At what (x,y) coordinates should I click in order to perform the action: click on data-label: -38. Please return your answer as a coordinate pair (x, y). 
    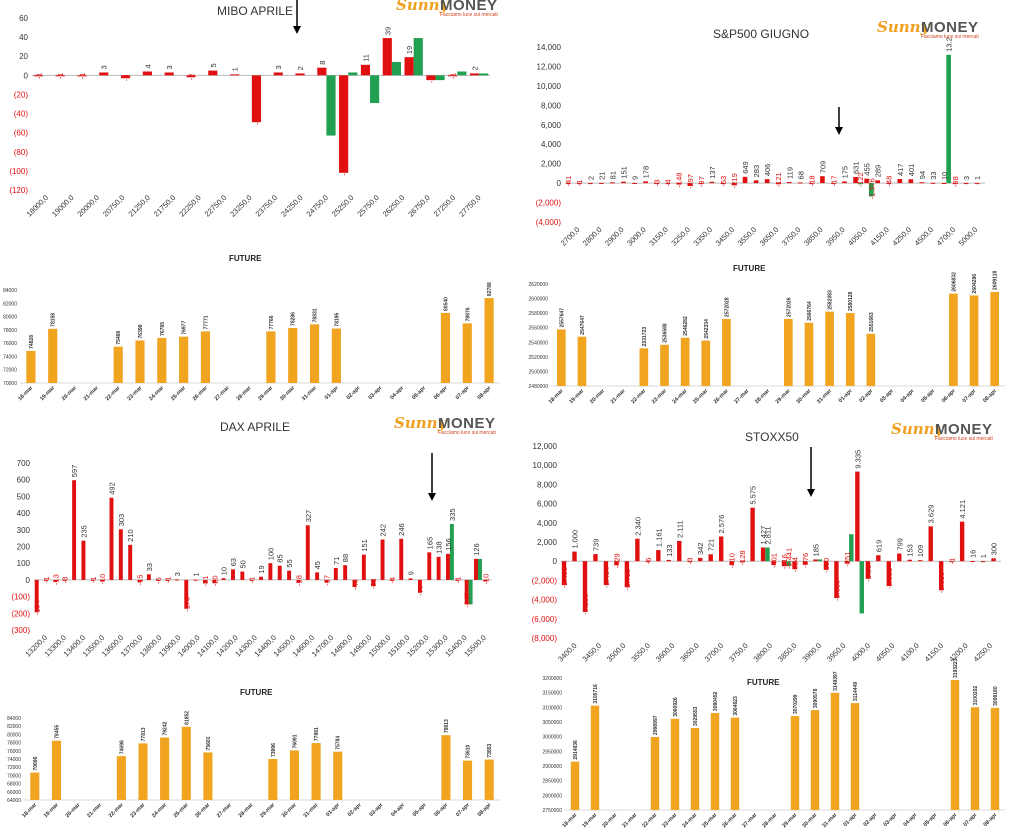
    Looking at the image, I should click on (373, 583).